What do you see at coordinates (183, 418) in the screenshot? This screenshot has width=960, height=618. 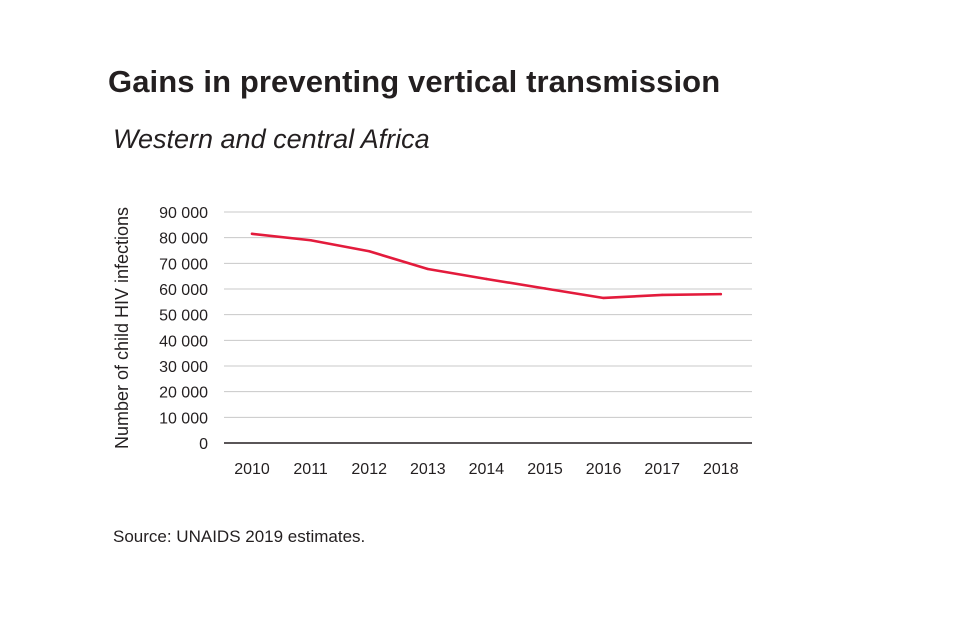 I see `y-tick-label: 10 000` at bounding box center [183, 418].